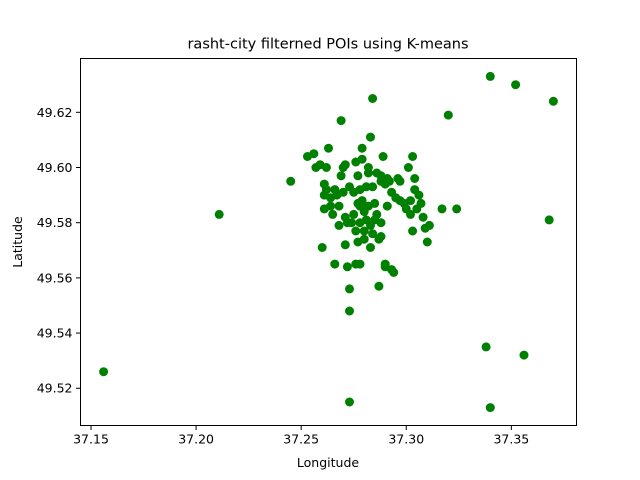  What do you see at coordinates (406, 439) in the screenshot?
I see `x-tick-label: 37.30` at bounding box center [406, 439].